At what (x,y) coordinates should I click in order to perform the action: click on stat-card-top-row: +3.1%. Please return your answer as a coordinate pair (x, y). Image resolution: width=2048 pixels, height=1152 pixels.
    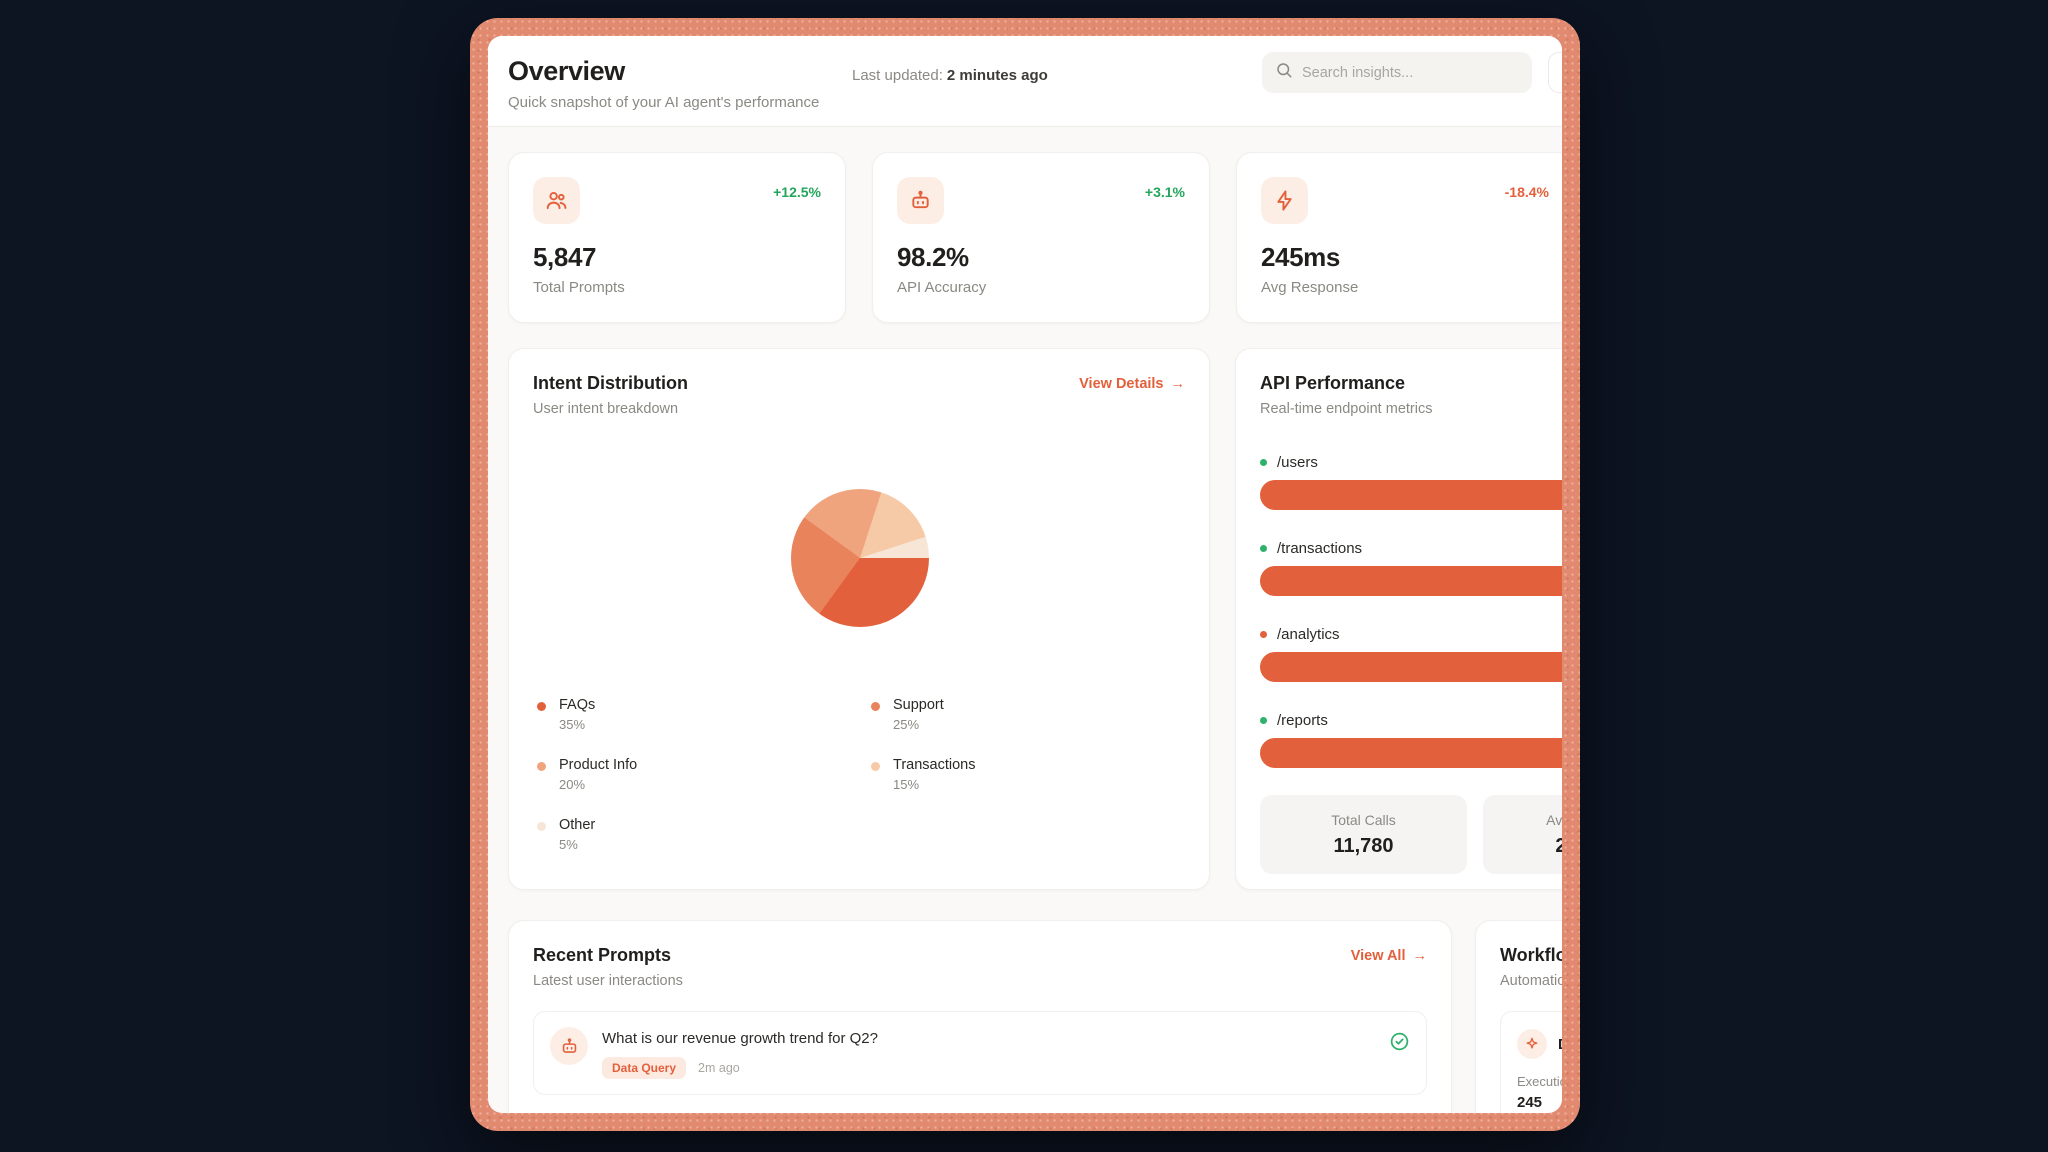
    Looking at the image, I should click on (1041, 200).